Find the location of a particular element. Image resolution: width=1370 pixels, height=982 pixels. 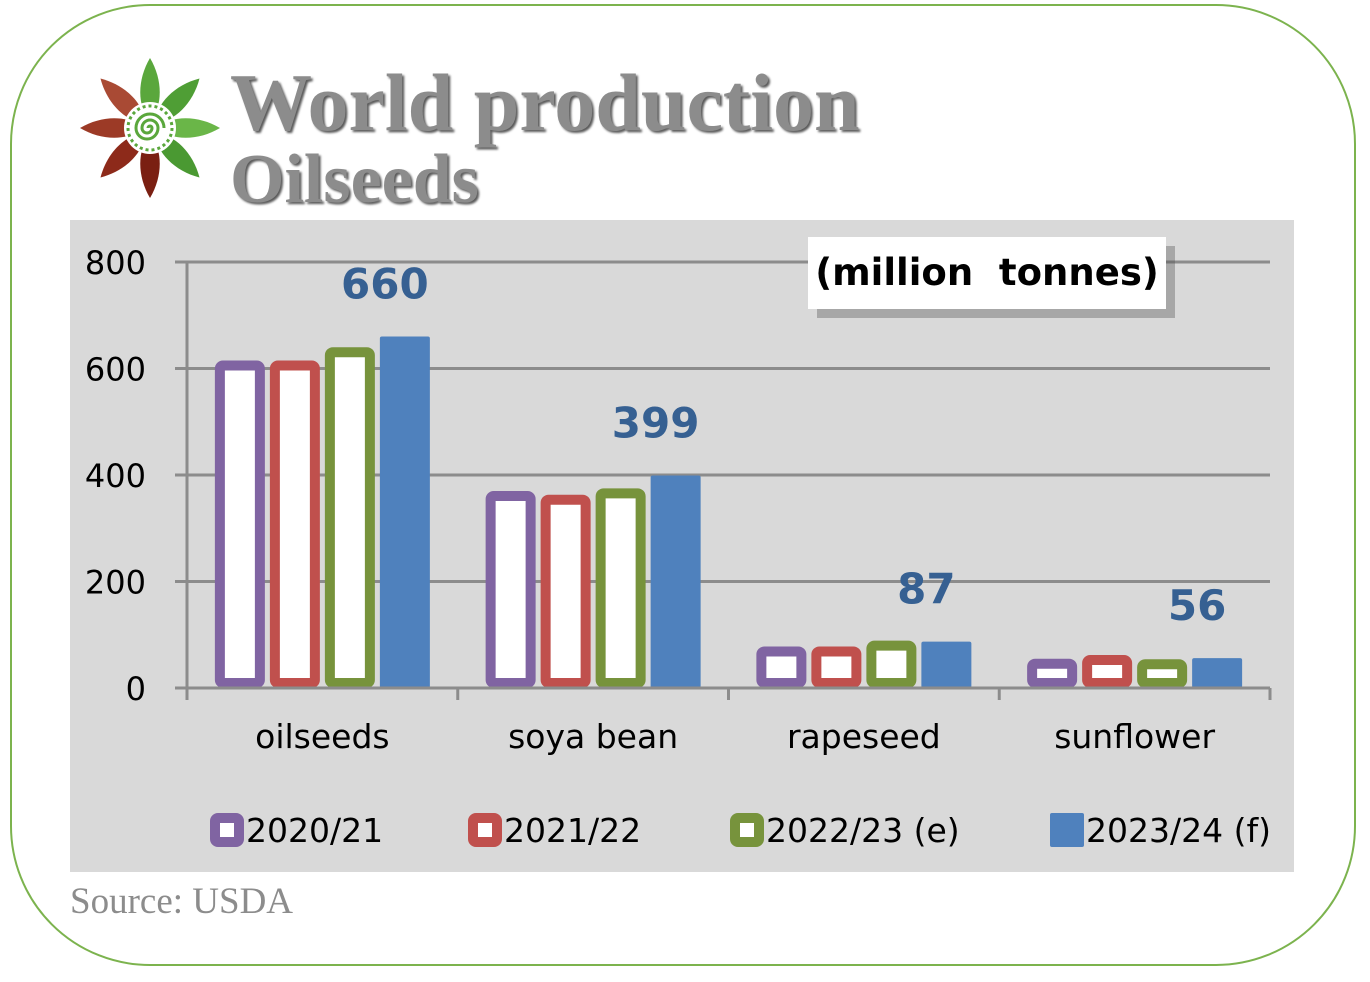

page-title: World production is located at coordinates (545, 102).